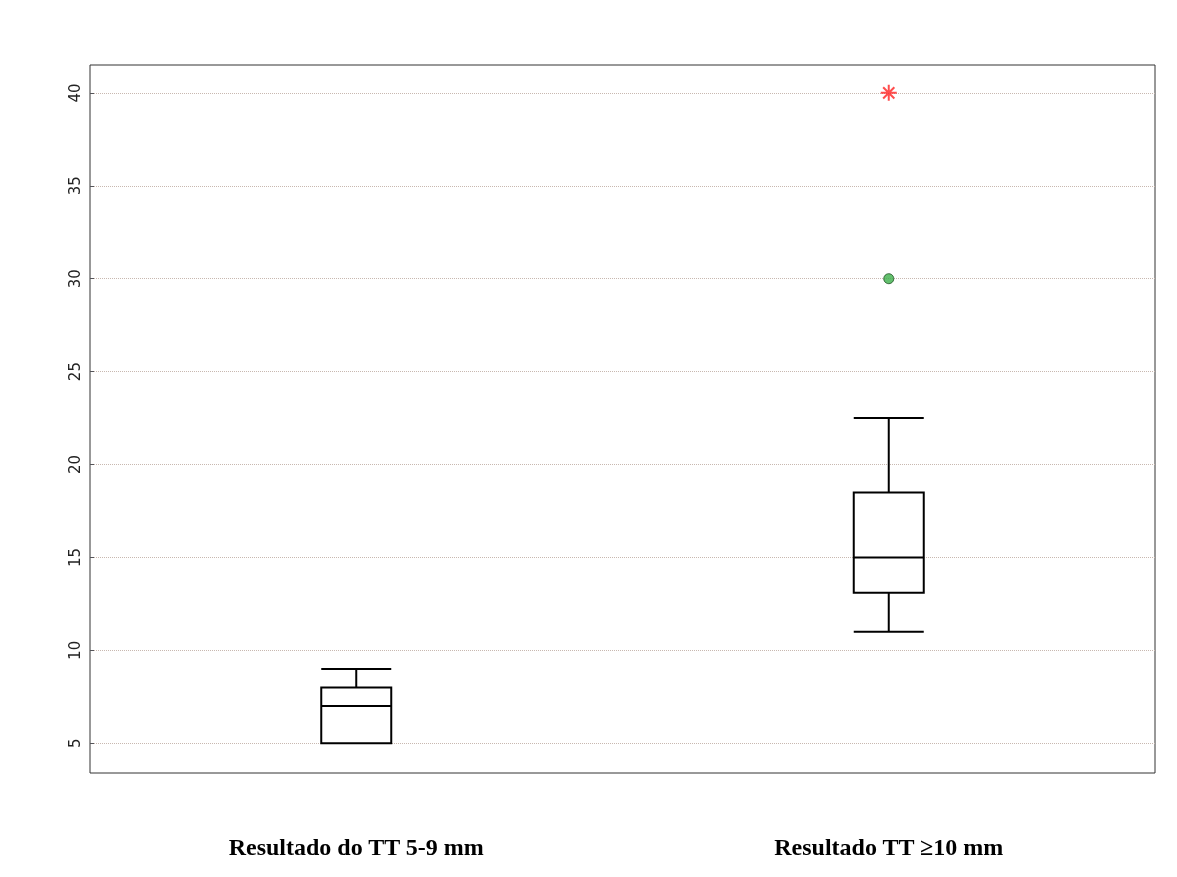 The image size is (1177, 877). What do you see at coordinates (74, 372) in the screenshot?
I see `y-tick-label: 25` at bounding box center [74, 372].